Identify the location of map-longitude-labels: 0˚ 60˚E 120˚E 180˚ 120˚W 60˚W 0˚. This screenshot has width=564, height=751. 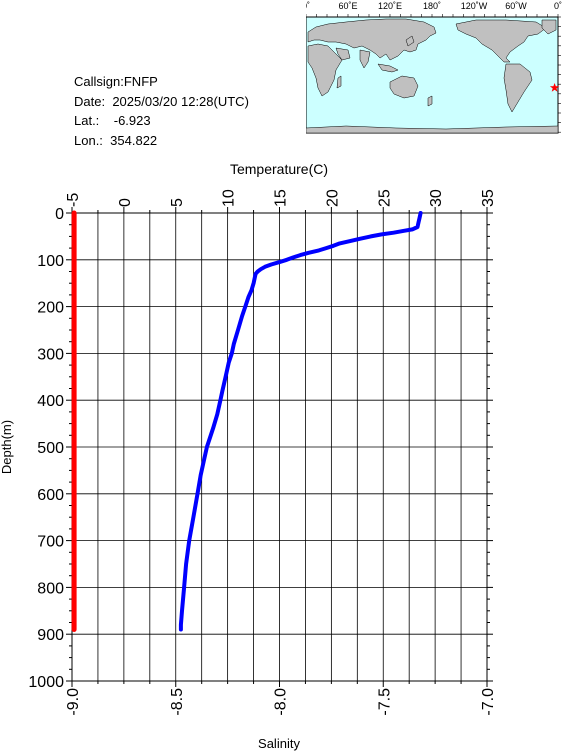
(434, 9).